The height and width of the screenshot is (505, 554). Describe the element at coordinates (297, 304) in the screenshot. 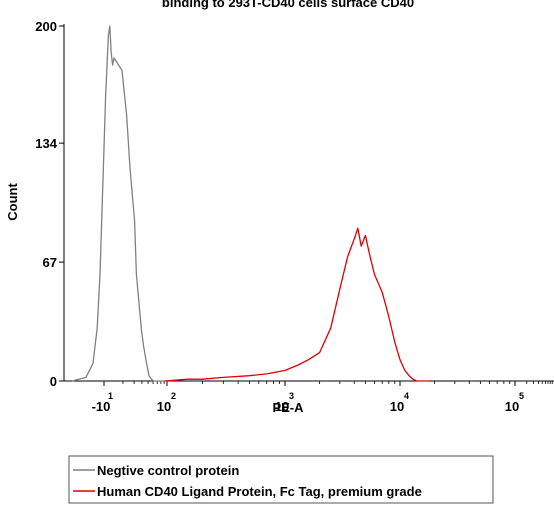

I see `series-line-cd40-ligand` at that location.